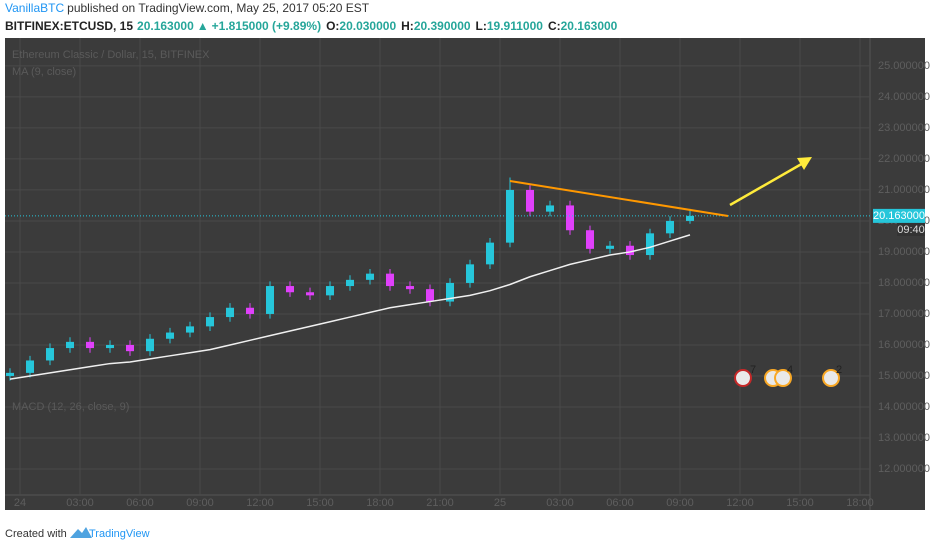 The height and width of the screenshot is (555, 932). I want to click on symbol: BITFINEX:ETCUSD, 15, so click(69, 26).